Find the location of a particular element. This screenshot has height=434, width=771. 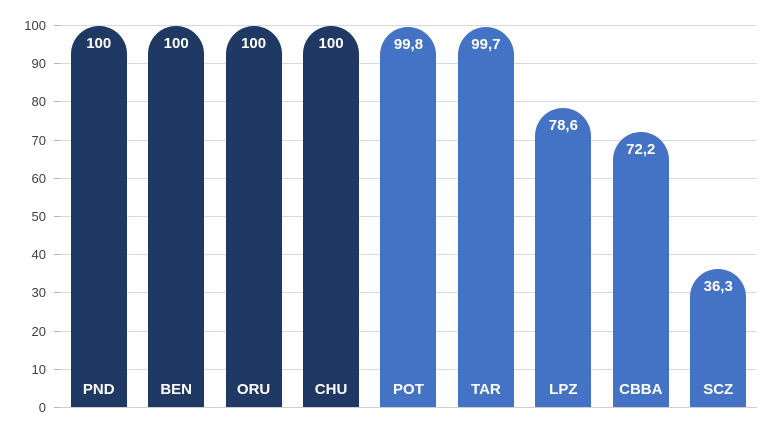

bar-pot: 99,8 POT is located at coordinates (408, 217).